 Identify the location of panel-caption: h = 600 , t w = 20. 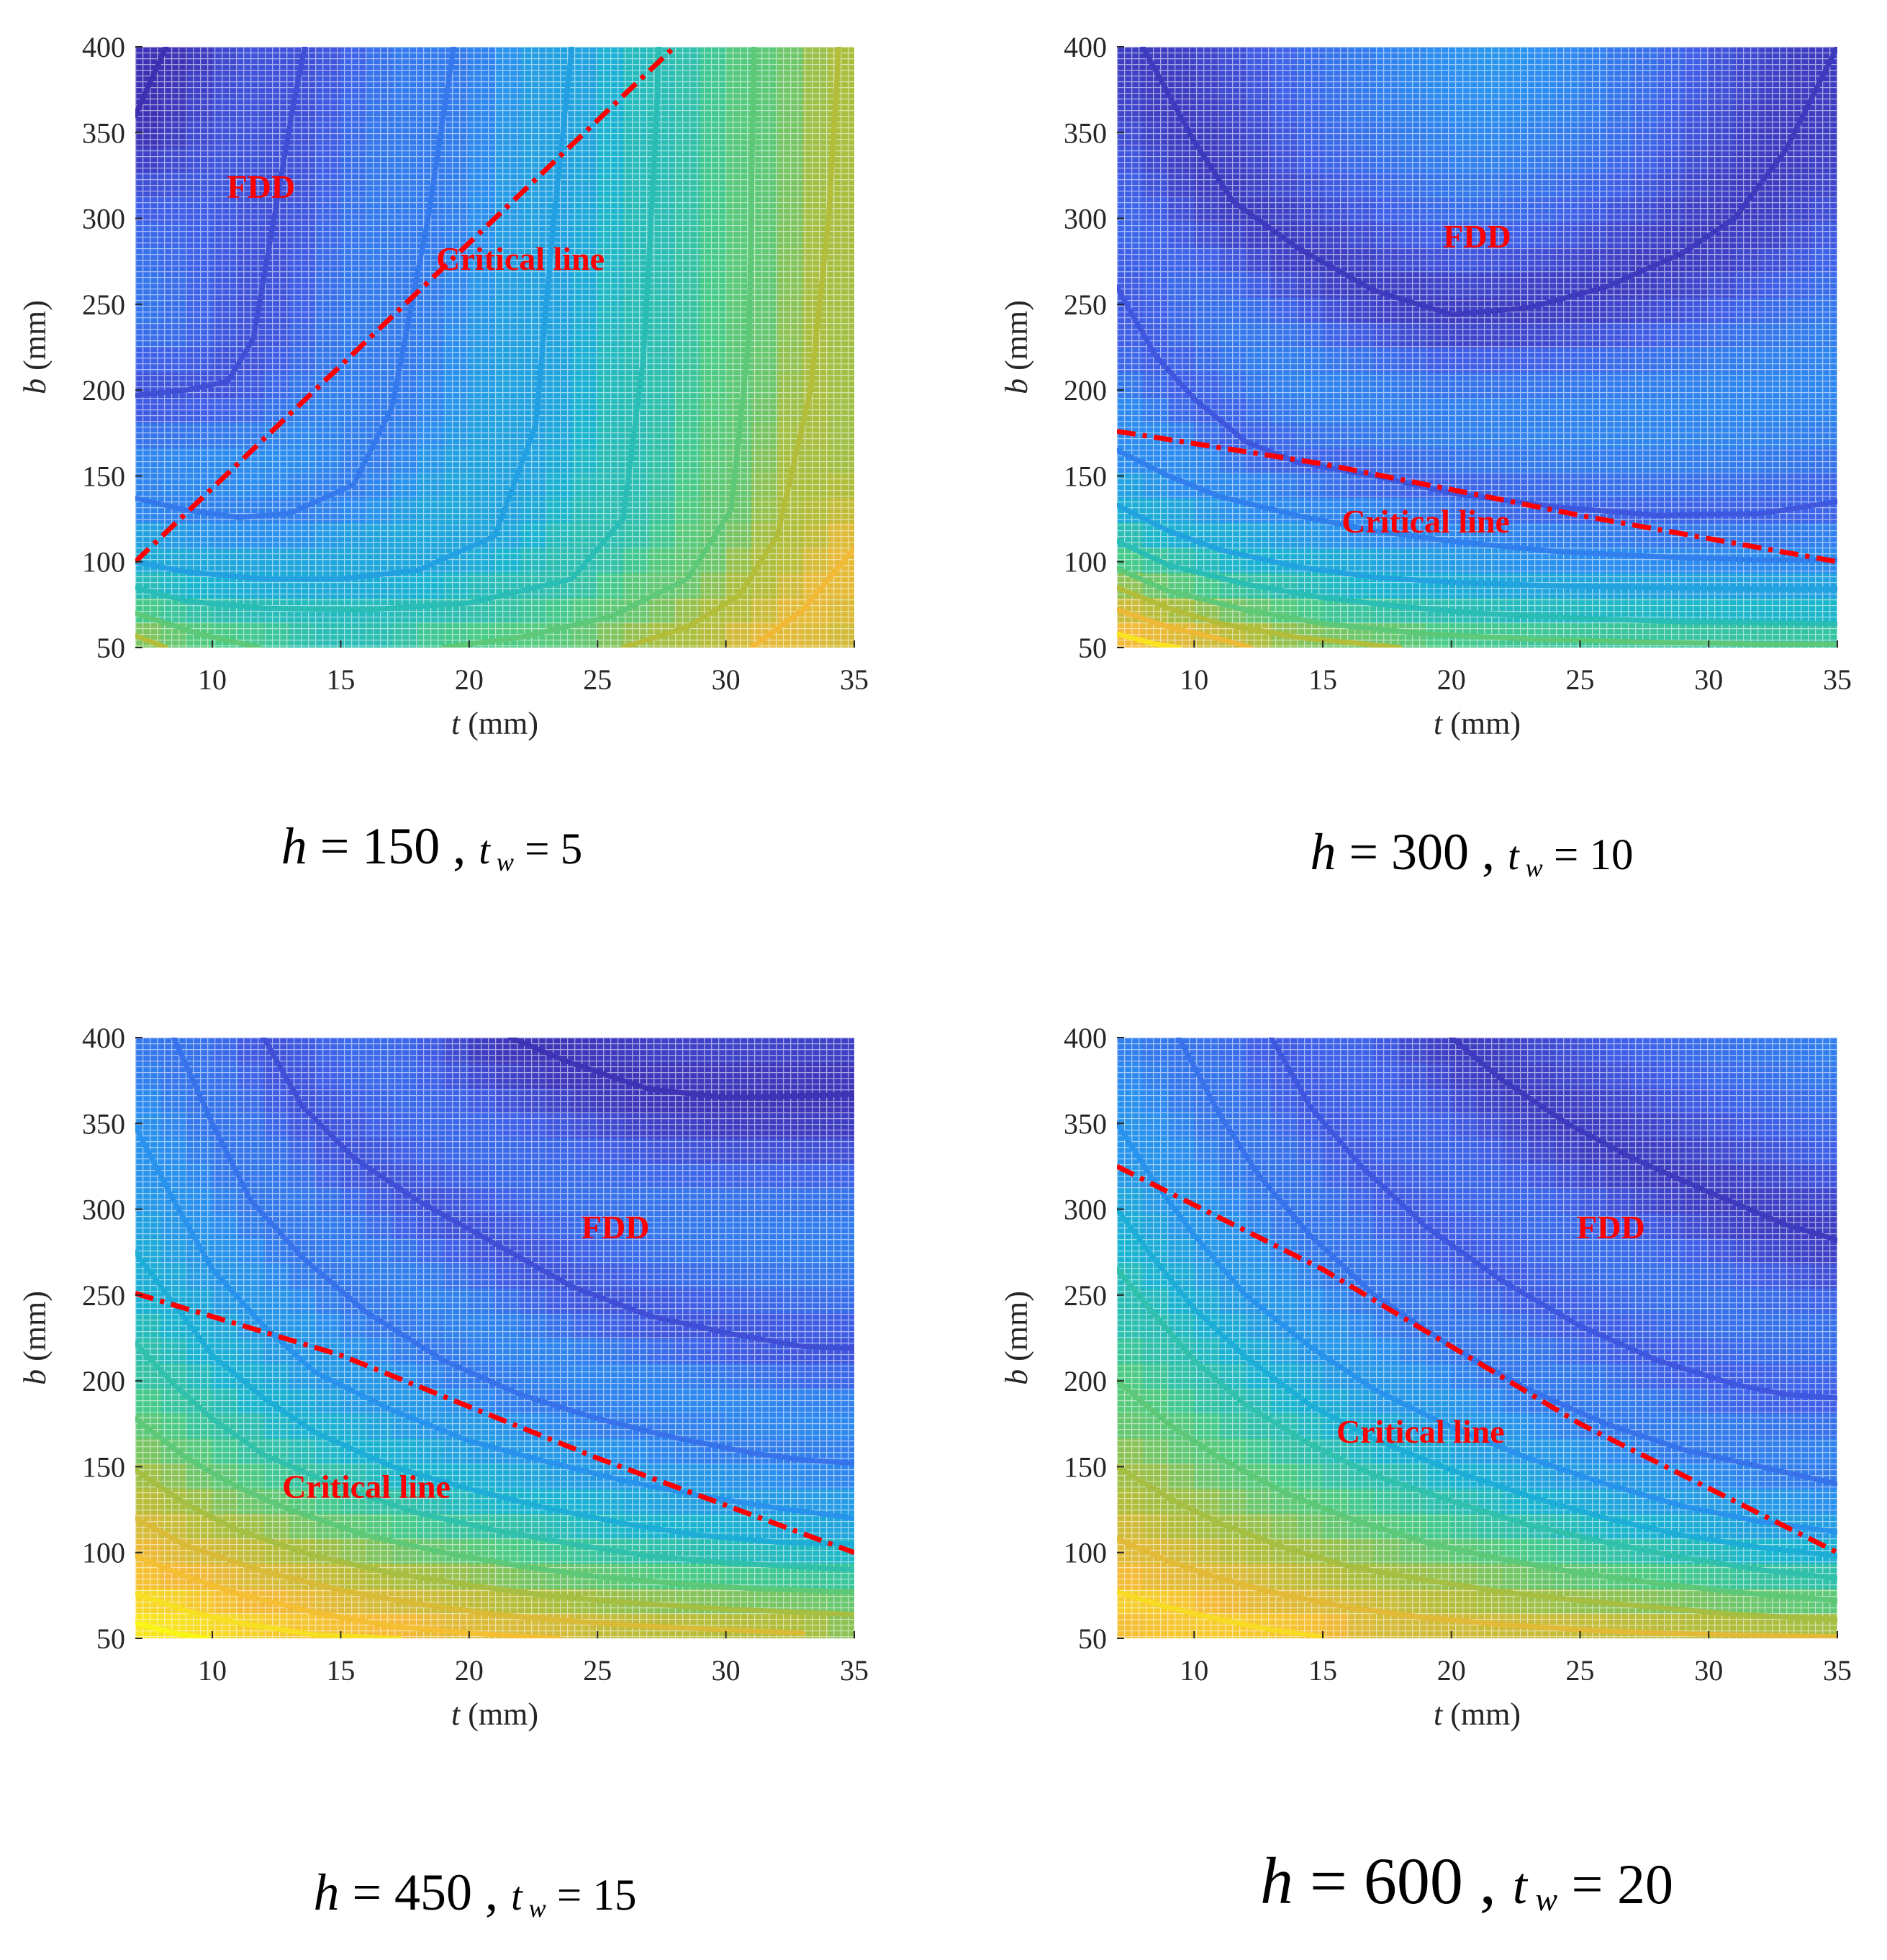
(1466, 1881).